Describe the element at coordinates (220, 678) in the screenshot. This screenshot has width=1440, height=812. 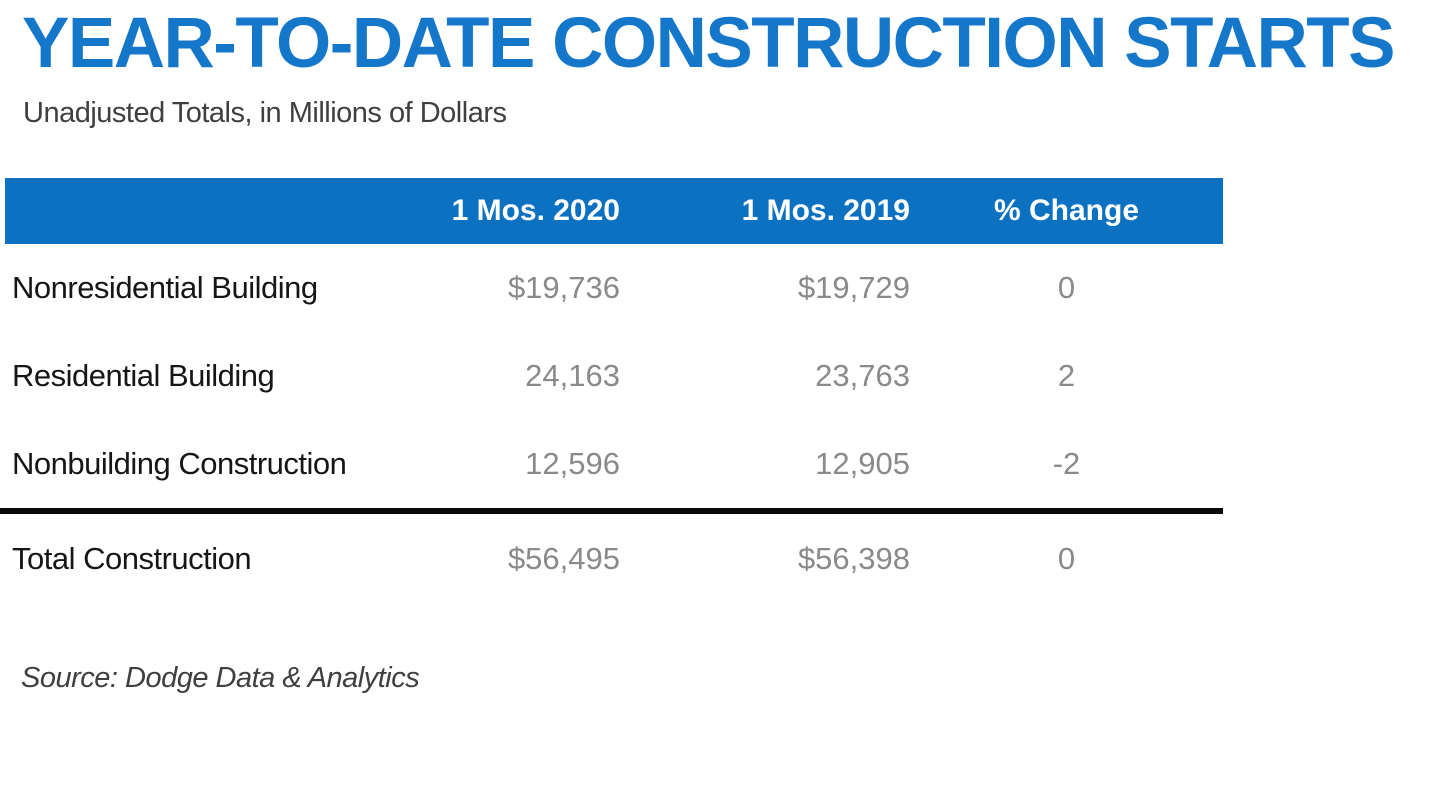
I see `source-note: Source: Dodge Data & Analytics` at that location.